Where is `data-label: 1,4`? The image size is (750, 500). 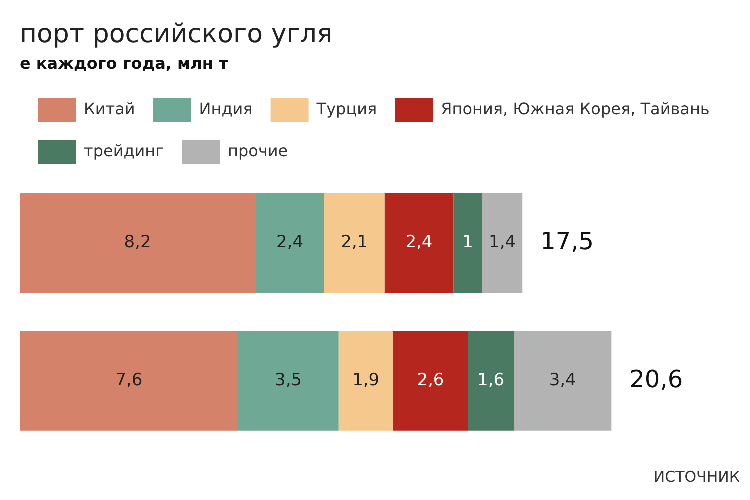
data-label: 1,4 is located at coordinates (502, 242).